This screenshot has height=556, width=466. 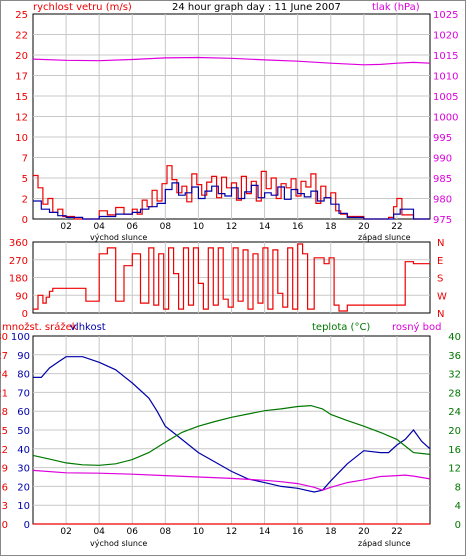 I want to click on y-tick-label: 360, so click(x=18, y=243).